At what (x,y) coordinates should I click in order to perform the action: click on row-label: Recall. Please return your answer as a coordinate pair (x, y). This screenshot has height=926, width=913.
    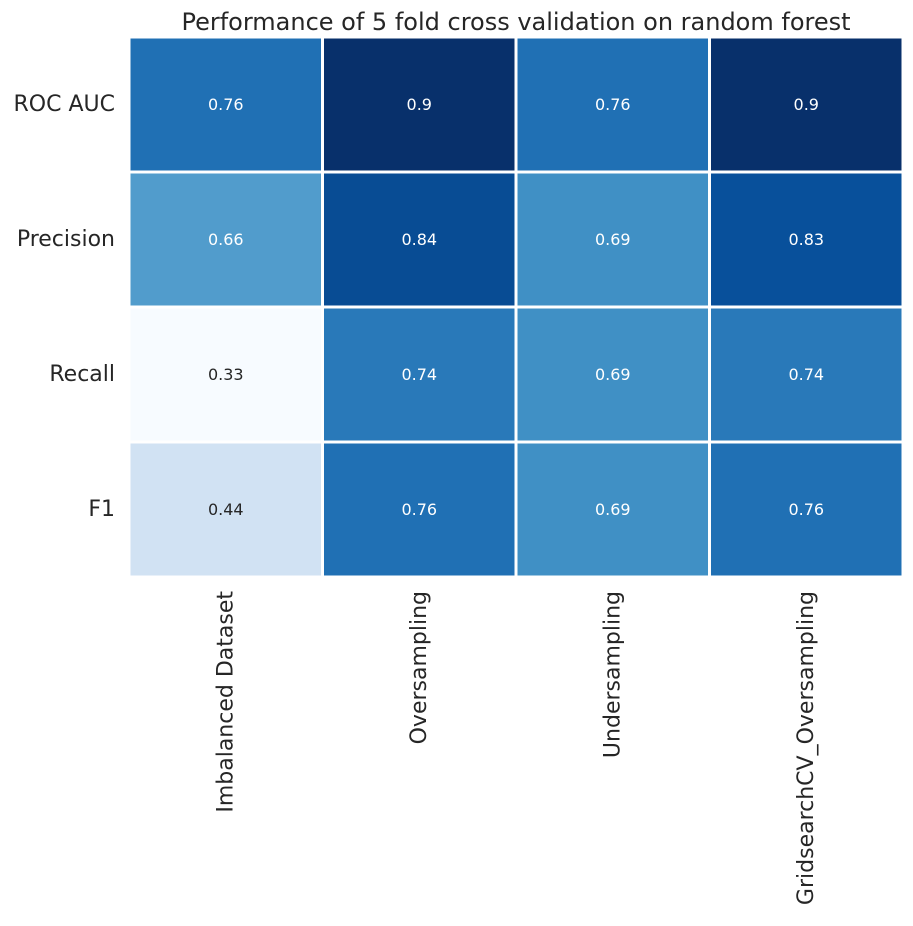
    Looking at the image, I should click on (82, 374).